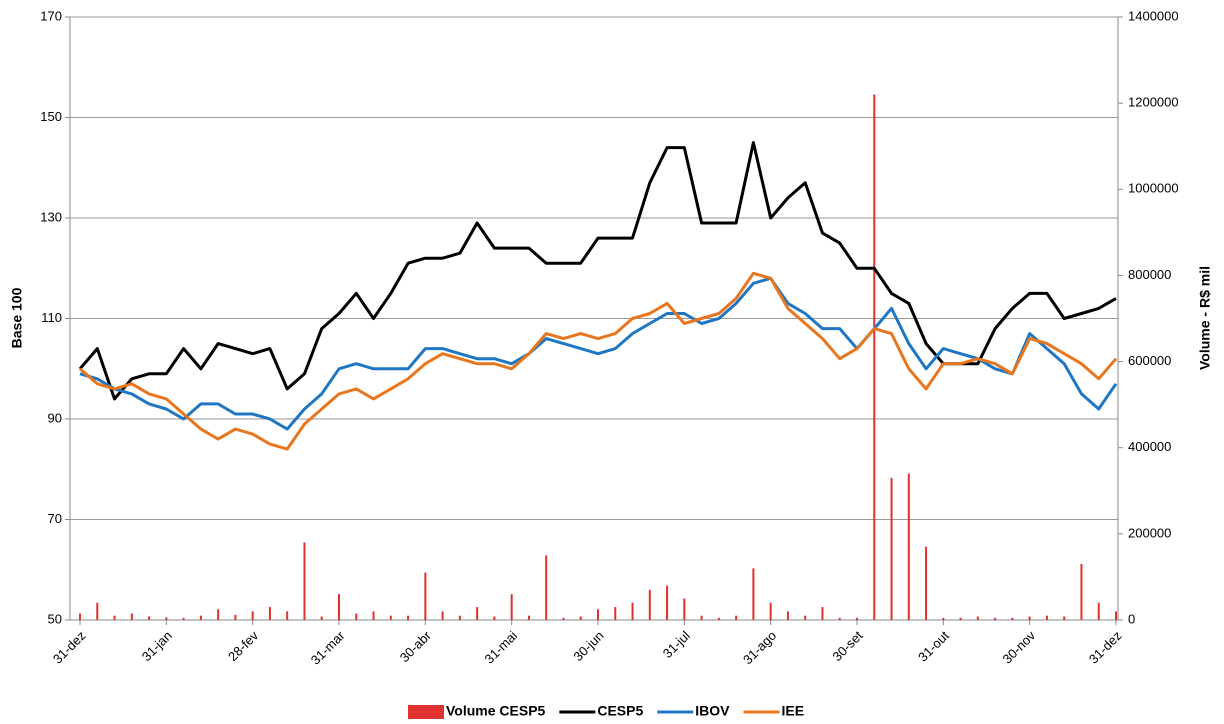 This screenshot has height=724, width=1224. What do you see at coordinates (51, 216) in the screenshot?
I see `y-tick-label: 130` at bounding box center [51, 216].